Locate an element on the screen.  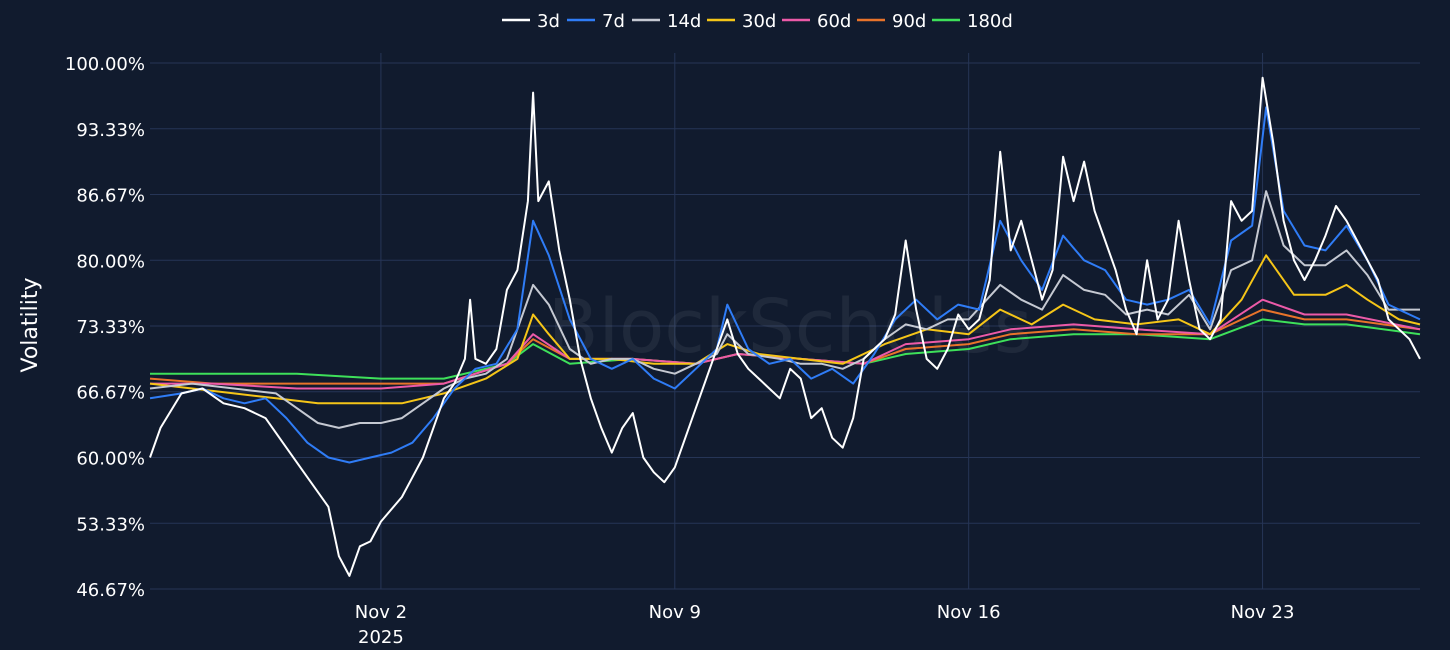
y-tick-label: 93.33% is located at coordinates (110, 130).